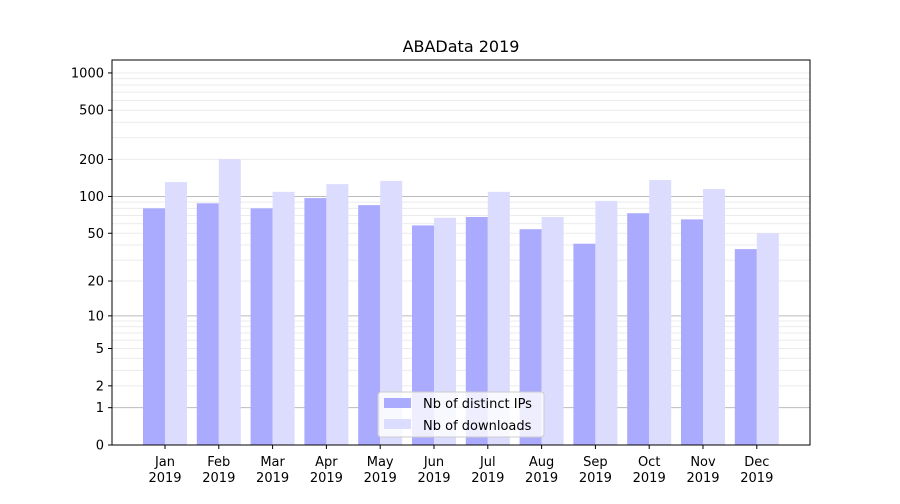 The height and width of the screenshot is (504, 900). Describe the element at coordinates (477, 426) in the screenshot. I see `legend-label-downloads: Nb of downloads` at that location.